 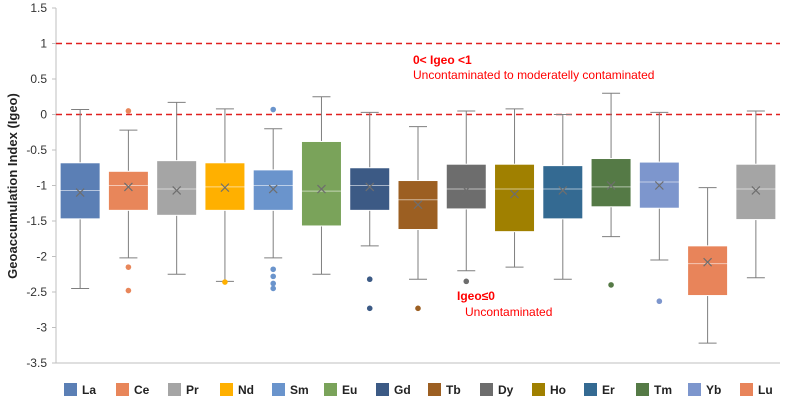 I want to click on legend-item-sm: Sm, so click(x=290, y=390).